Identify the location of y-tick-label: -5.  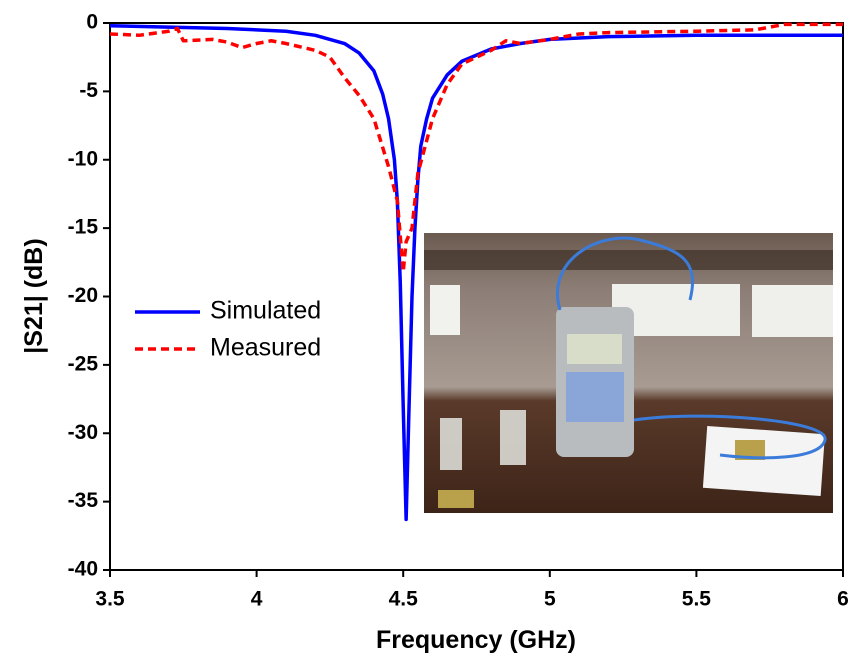
(88, 90).